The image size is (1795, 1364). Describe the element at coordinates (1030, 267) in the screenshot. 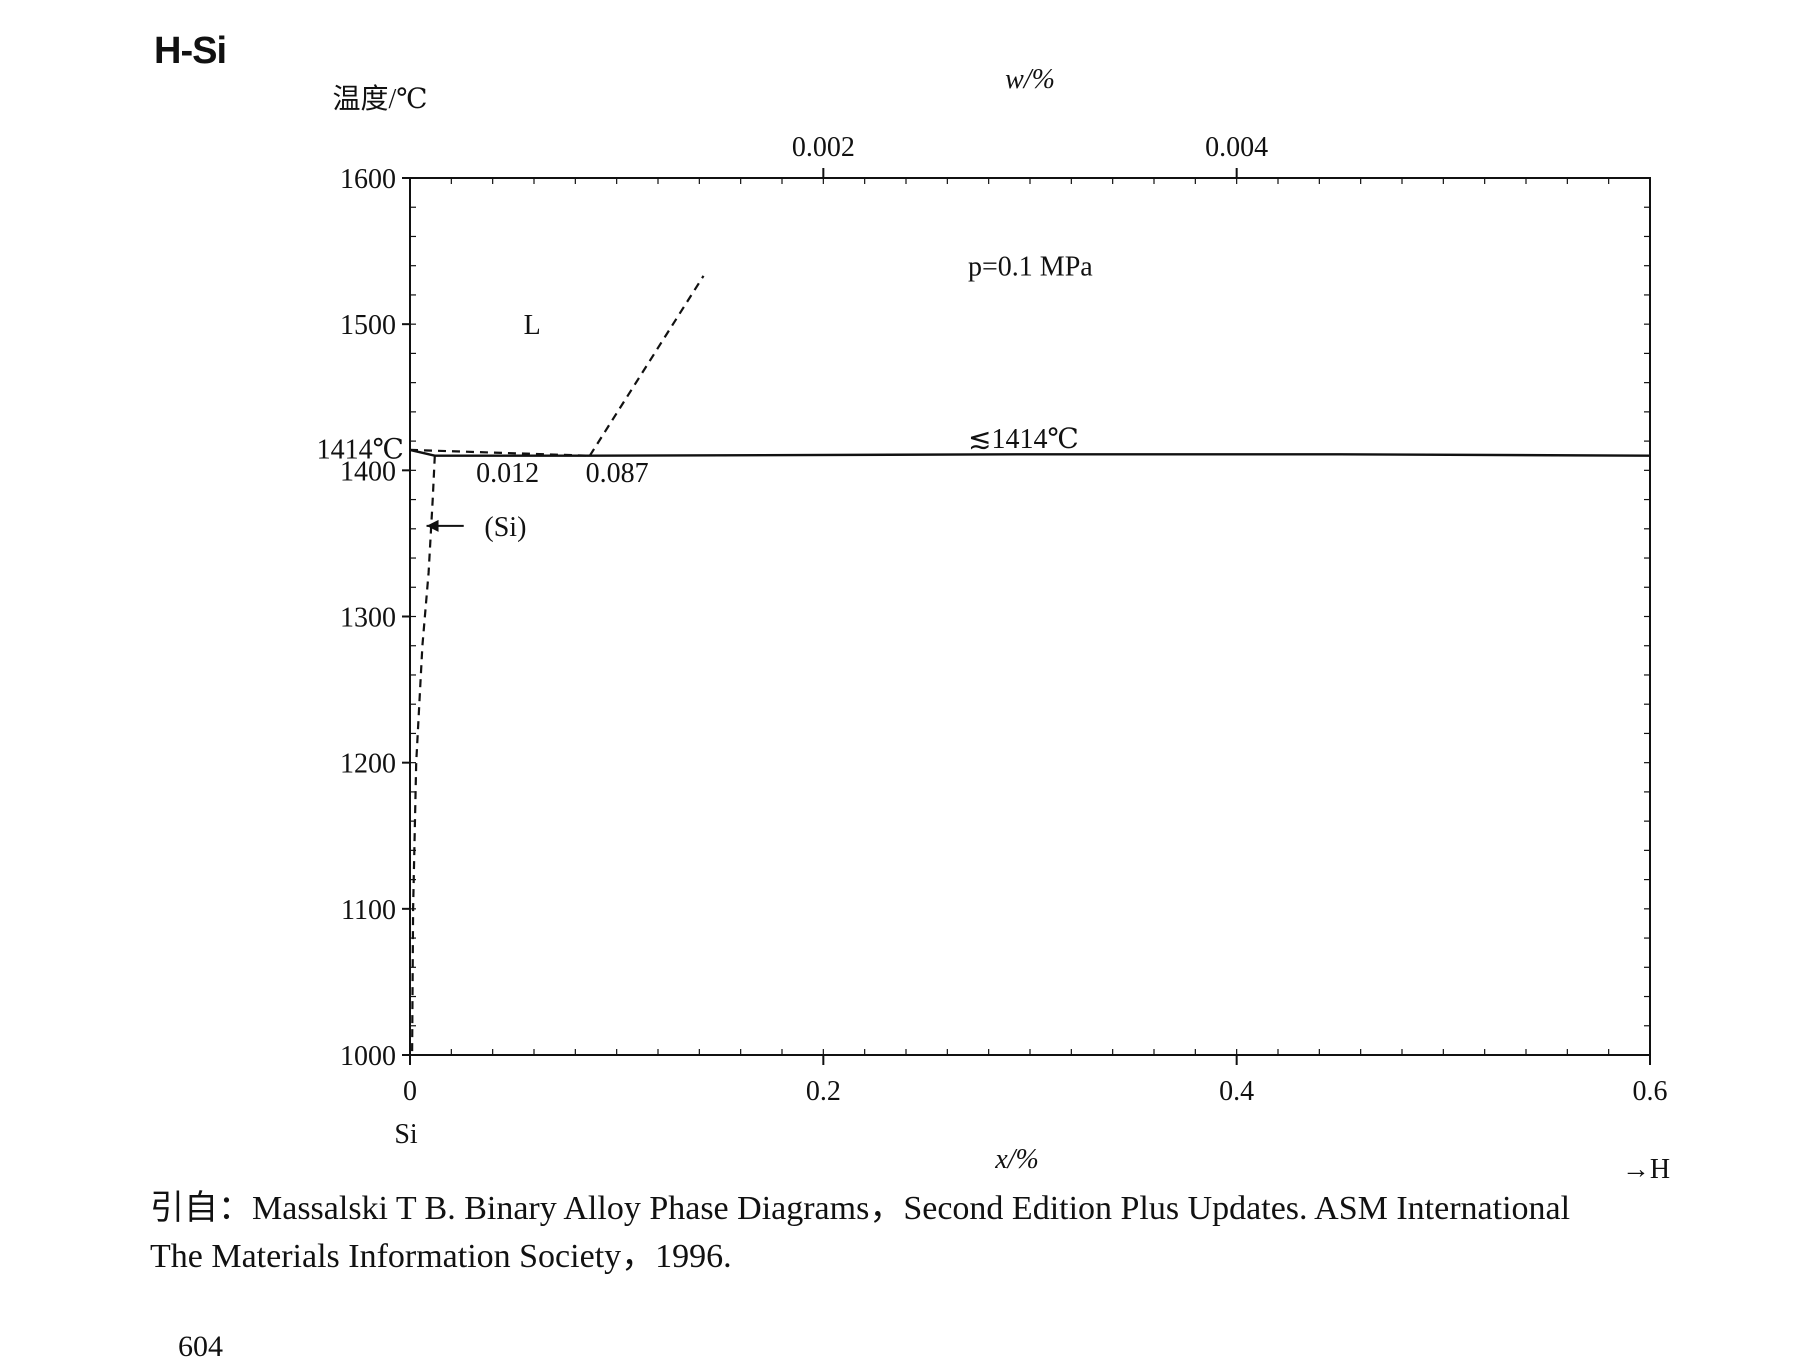

I see `annotation-1: p=0.1 MPa` at that location.